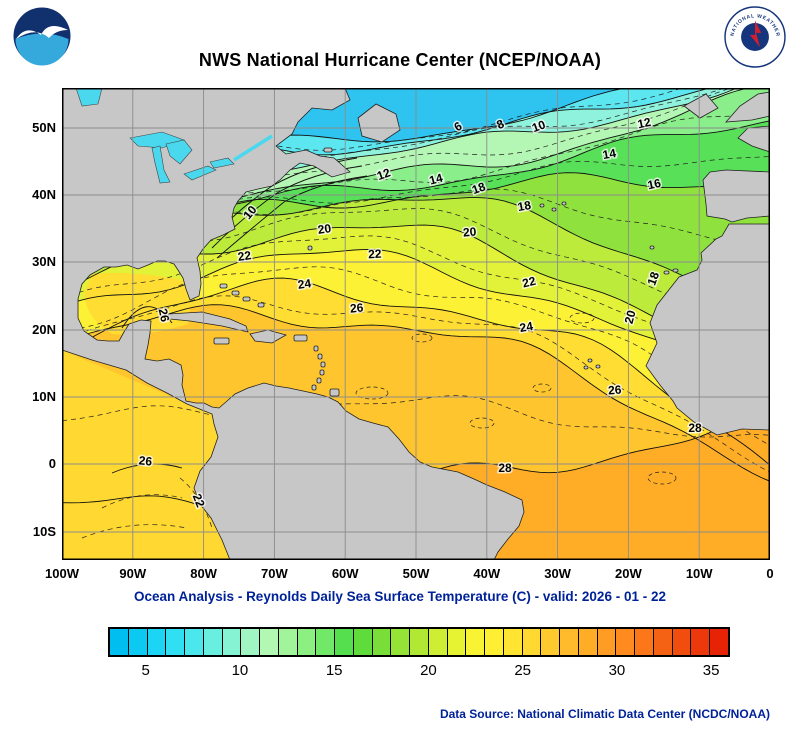 Image resolution: width=800 pixels, height=737 pixels. I want to click on nws-emblem: NATIONAL WEATHER SERVICE, so click(754, 35).